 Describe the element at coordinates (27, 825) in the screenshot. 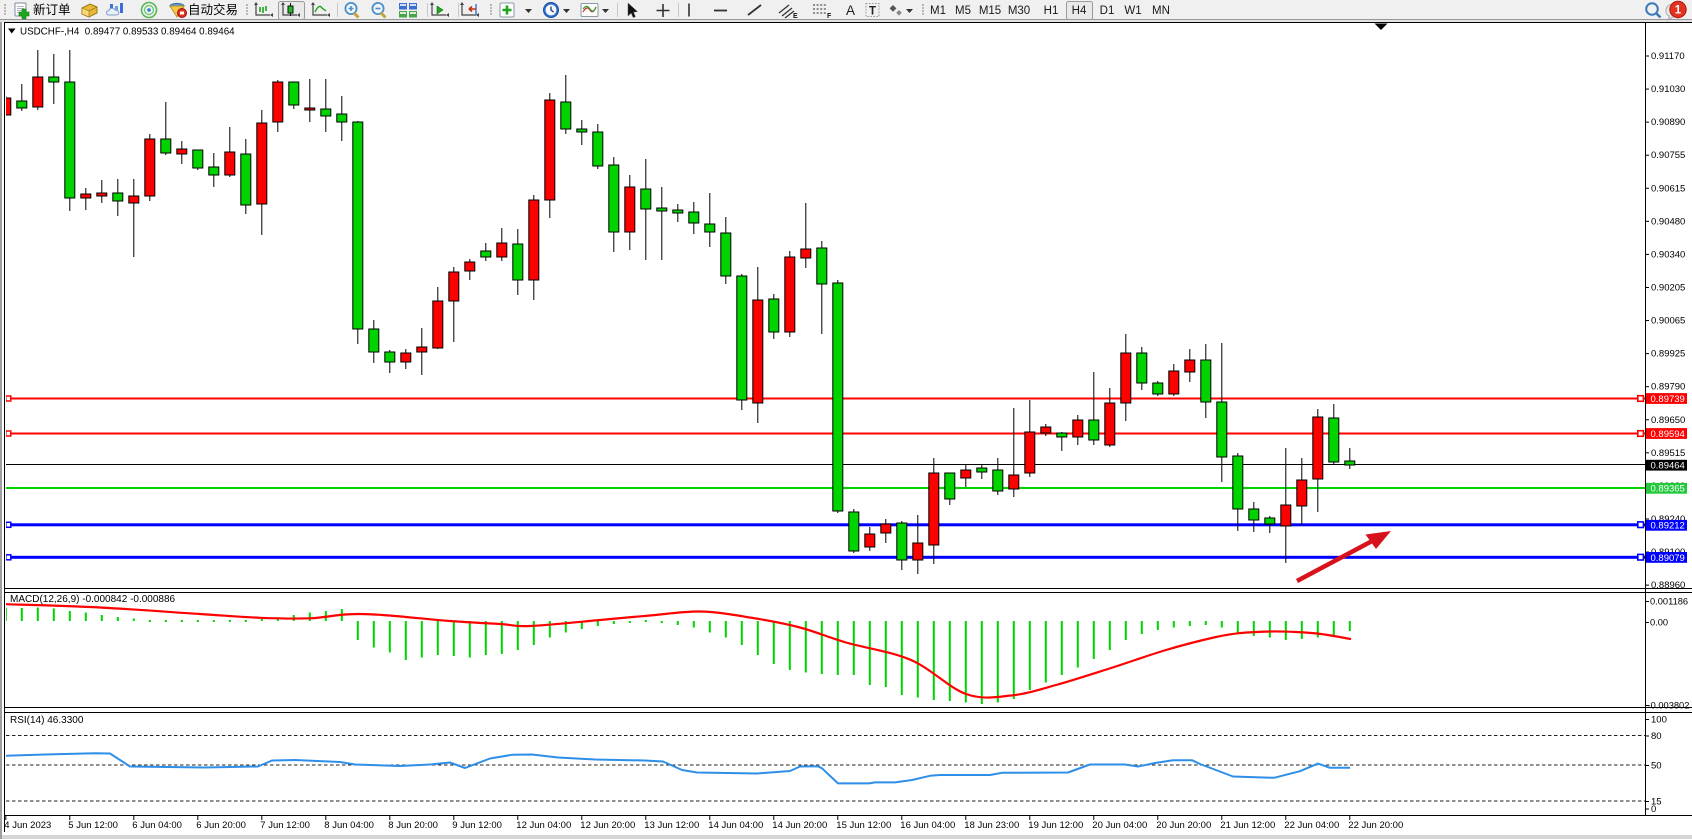

I see `svg-text: 4 Jun 2023` at that location.